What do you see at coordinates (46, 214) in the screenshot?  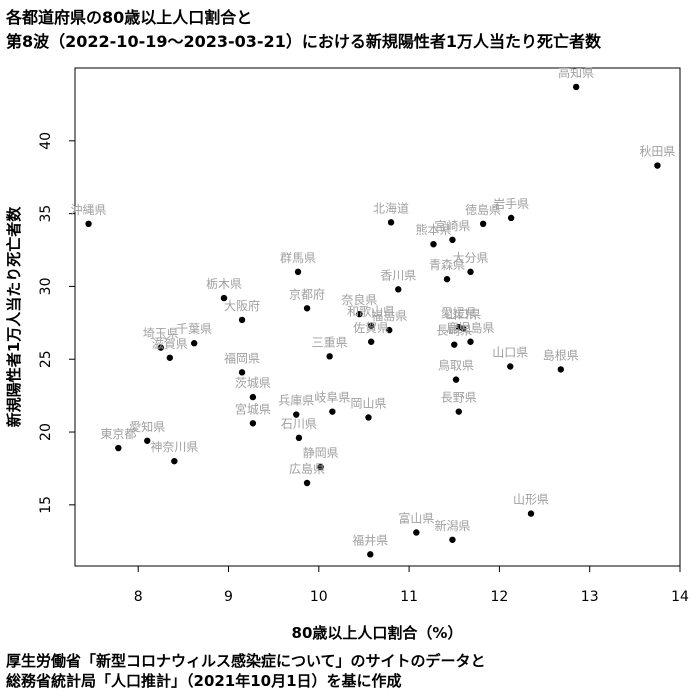 I see `y-tick-label: 35` at bounding box center [46, 214].